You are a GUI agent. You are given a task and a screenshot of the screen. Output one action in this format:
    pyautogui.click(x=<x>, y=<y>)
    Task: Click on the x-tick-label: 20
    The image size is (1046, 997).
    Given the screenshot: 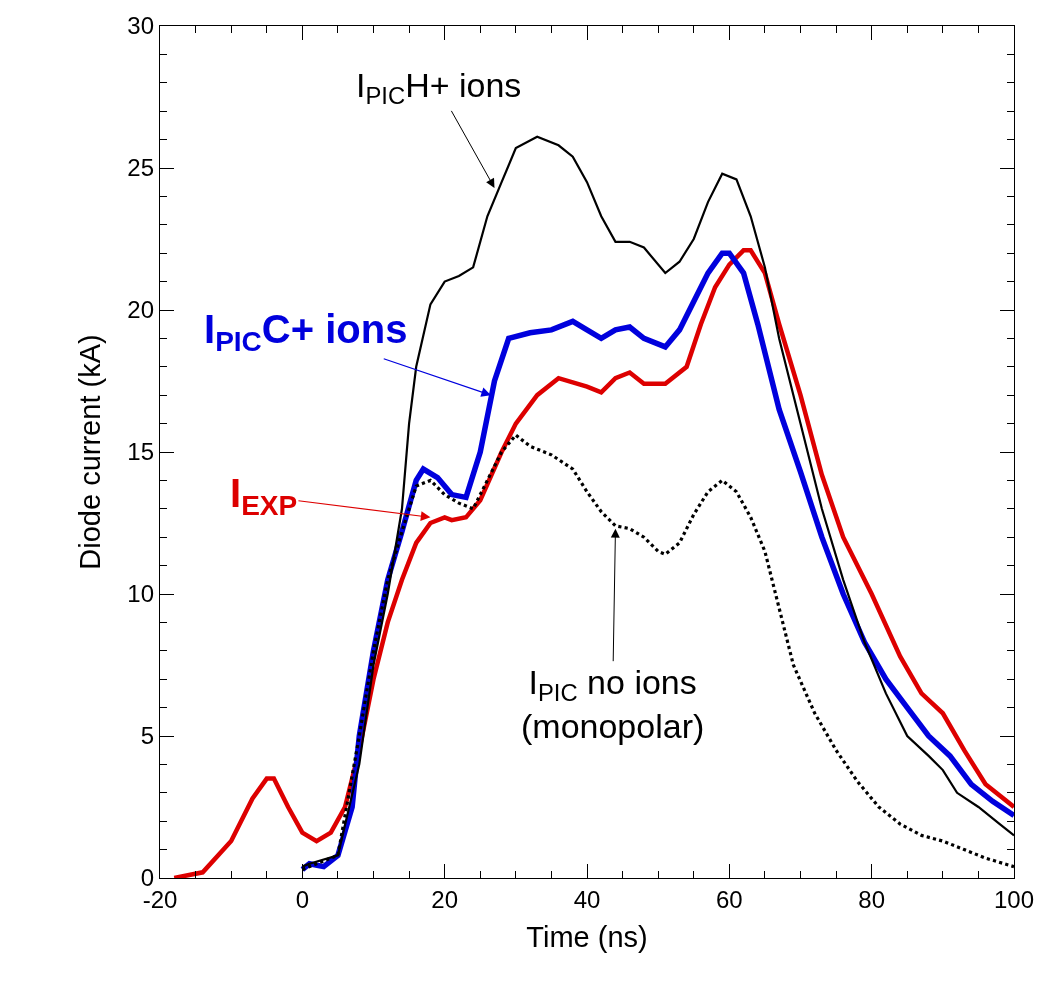 What is the action you would take?
    pyautogui.click(x=445, y=899)
    